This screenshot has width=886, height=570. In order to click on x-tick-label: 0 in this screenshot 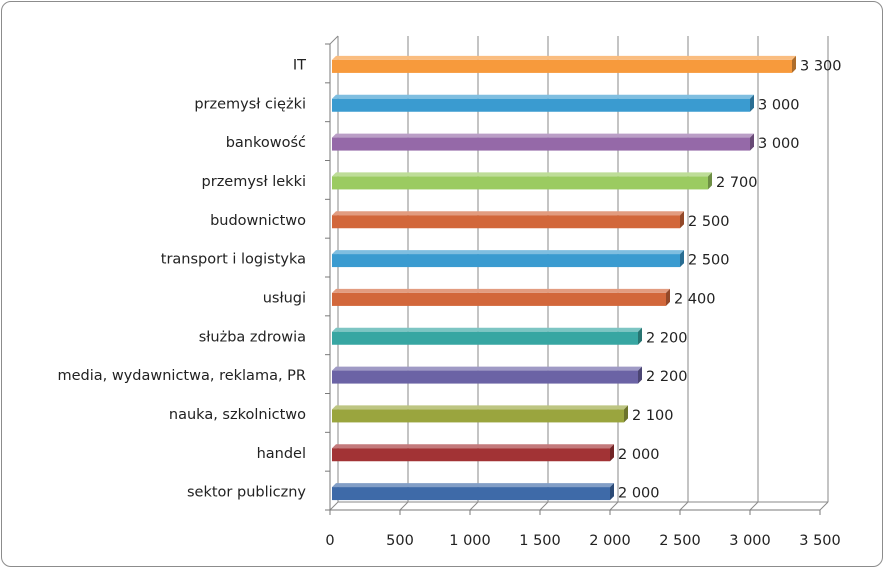, I will do `click(329, 541)`.